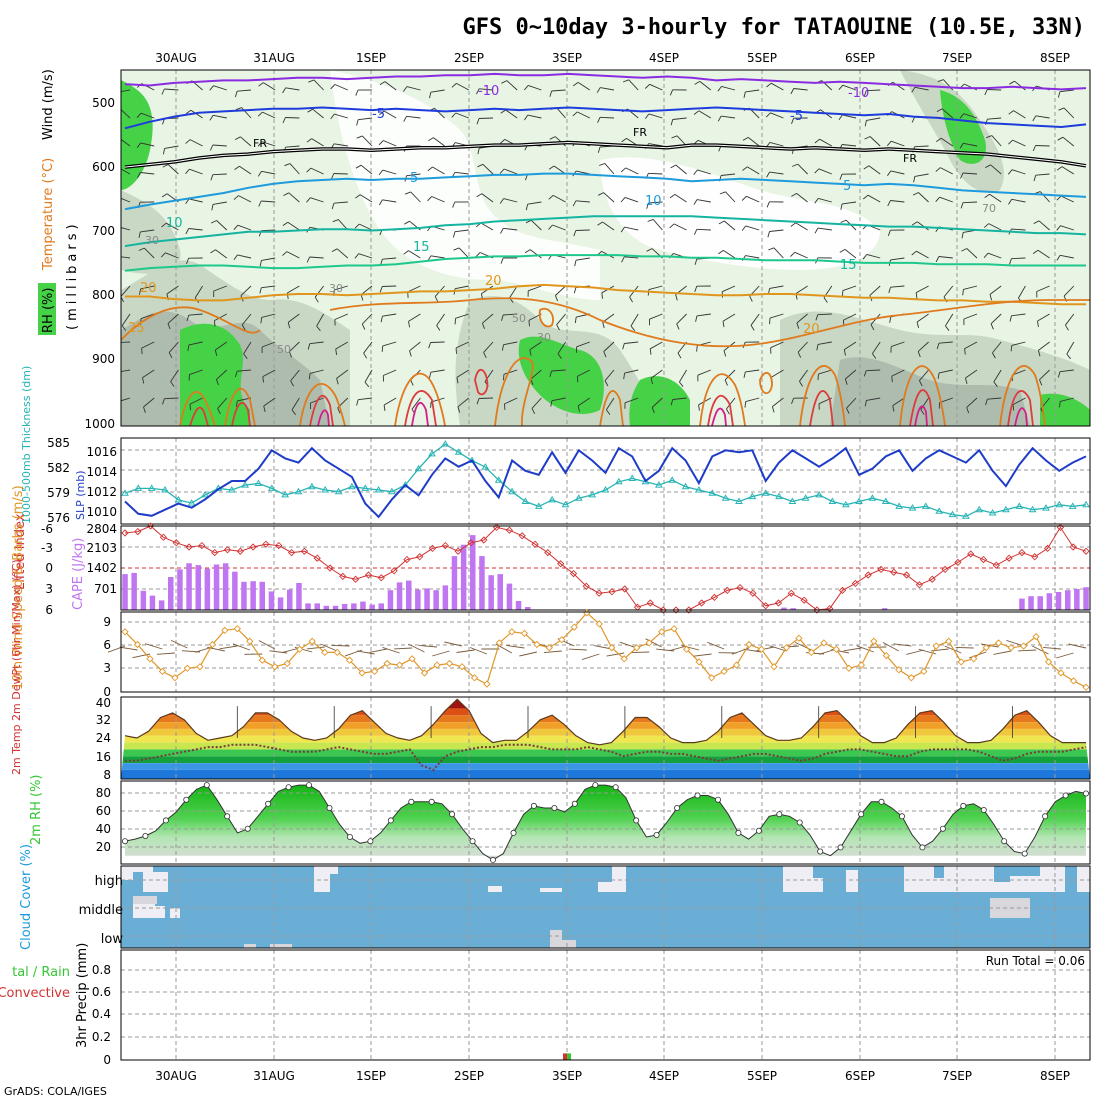  I want to click on date-label: 7SEP, so click(957, 1076).